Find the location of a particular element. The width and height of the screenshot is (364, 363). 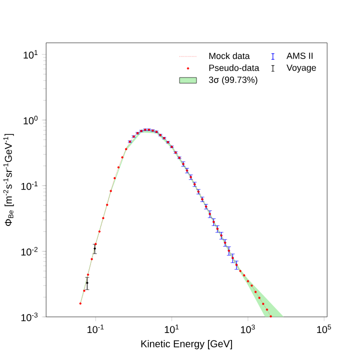

legend-label: Mock data is located at coordinates (229, 56).